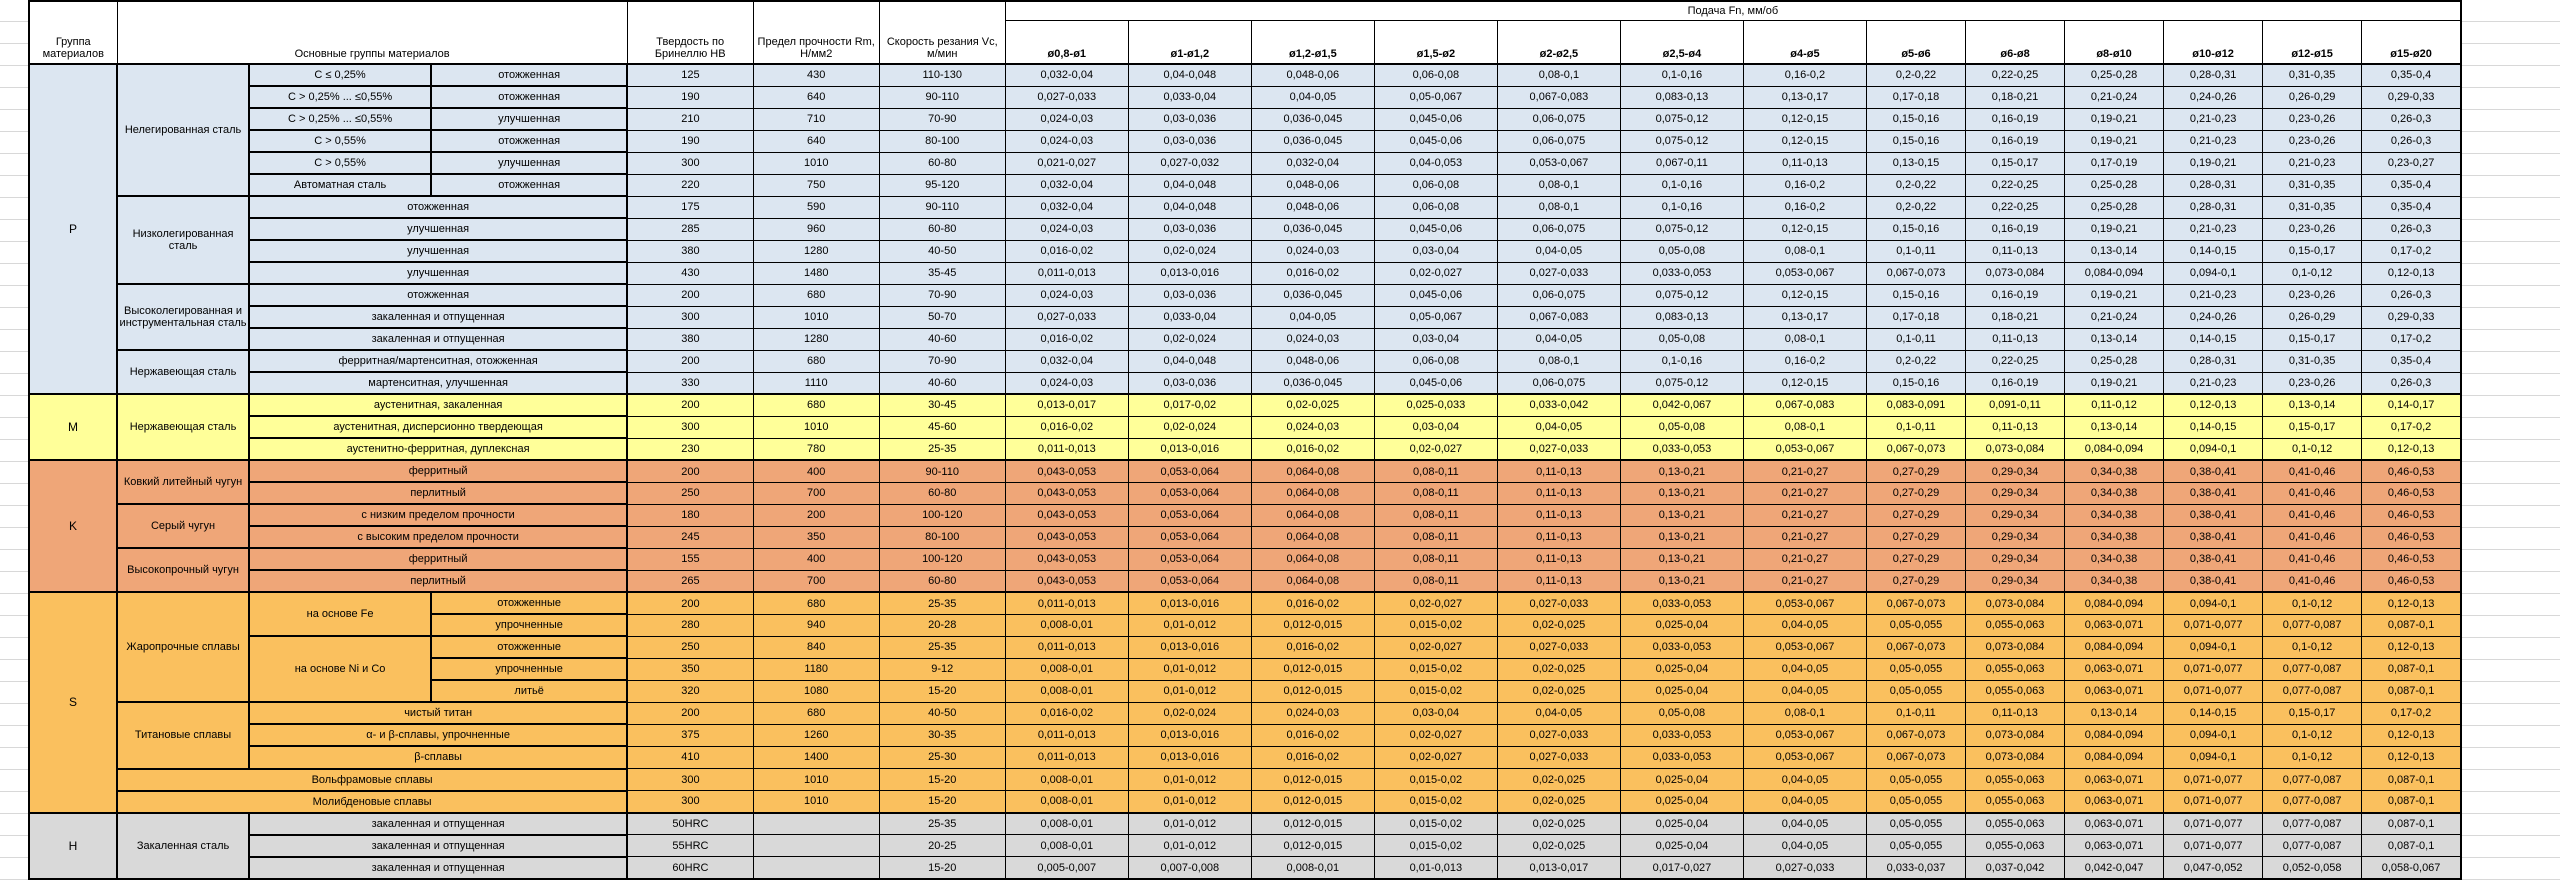 Image resolution: width=2560 pixels, height=880 pixels. What do you see at coordinates (816, 449) in the screenshot?
I see `strength-cell: 780` at bounding box center [816, 449].